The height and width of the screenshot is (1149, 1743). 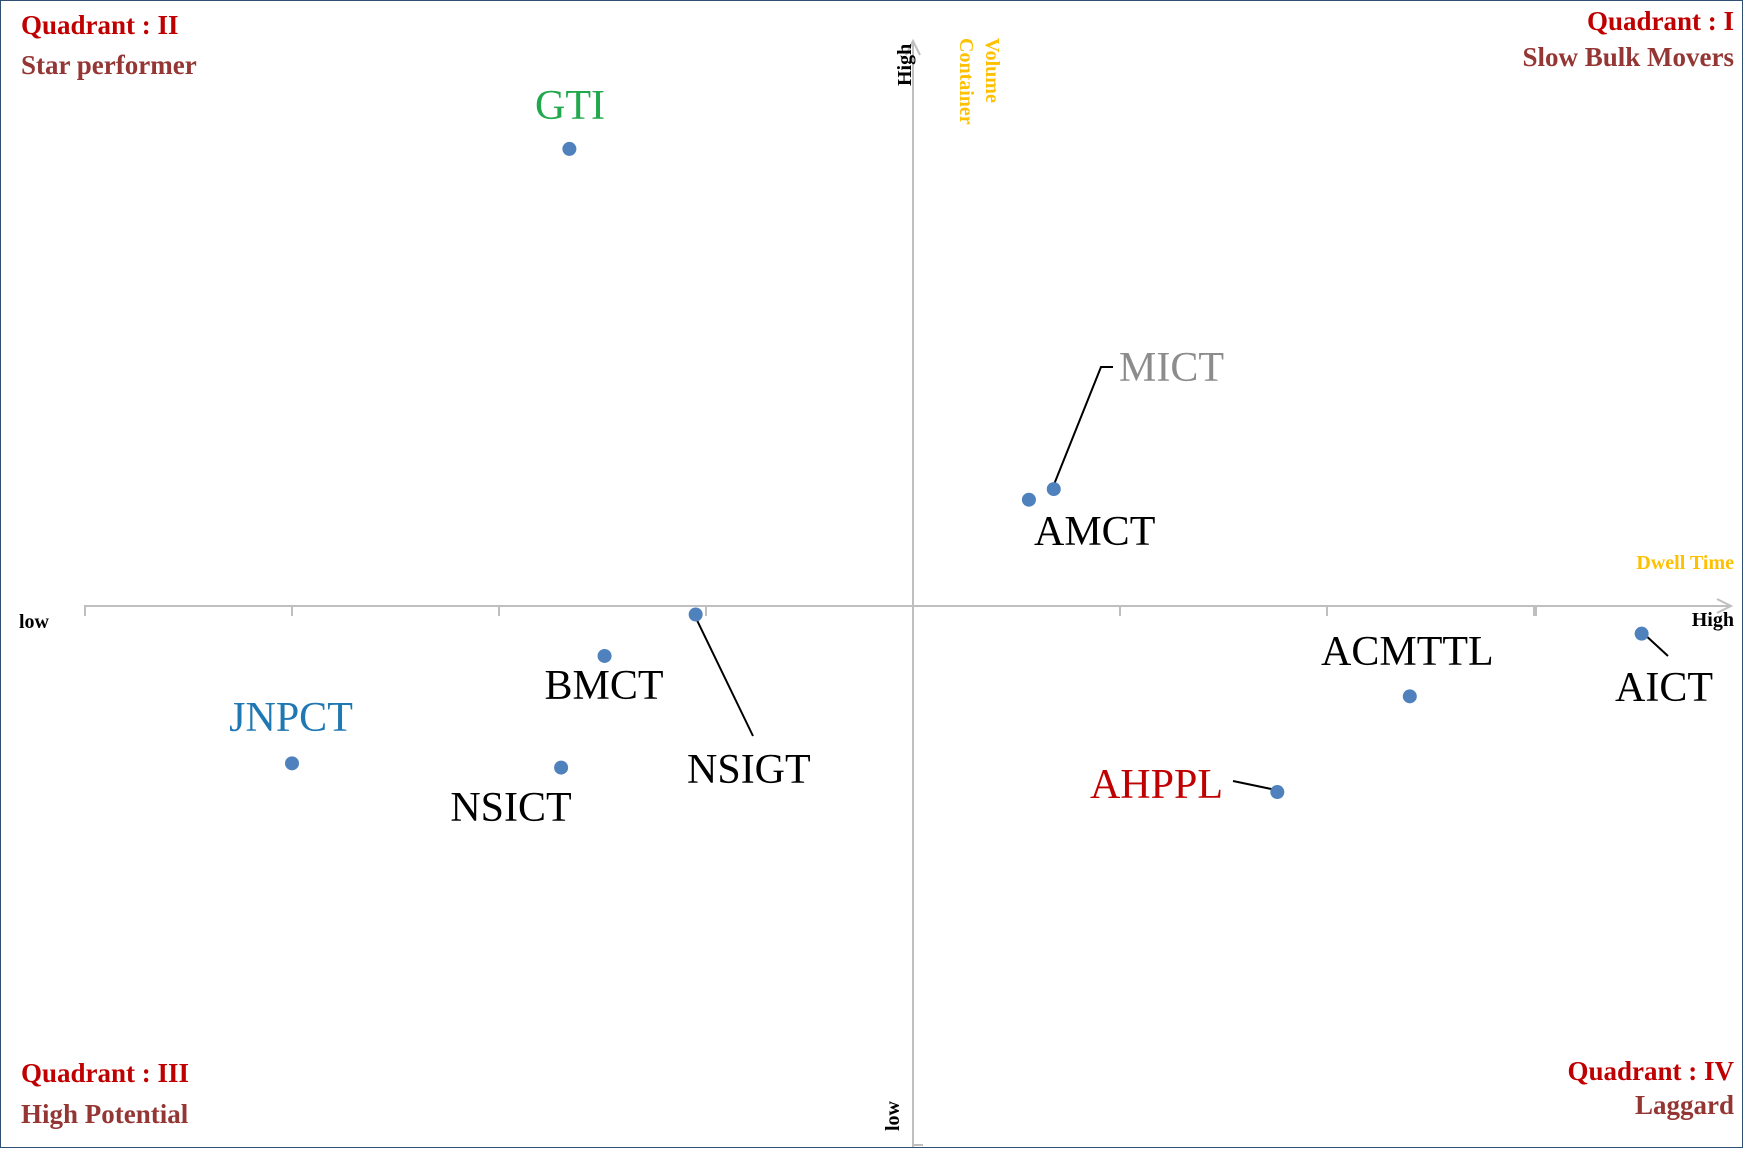 What do you see at coordinates (1156, 785) in the screenshot?
I see `data-point-label: AHPPL` at bounding box center [1156, 785].